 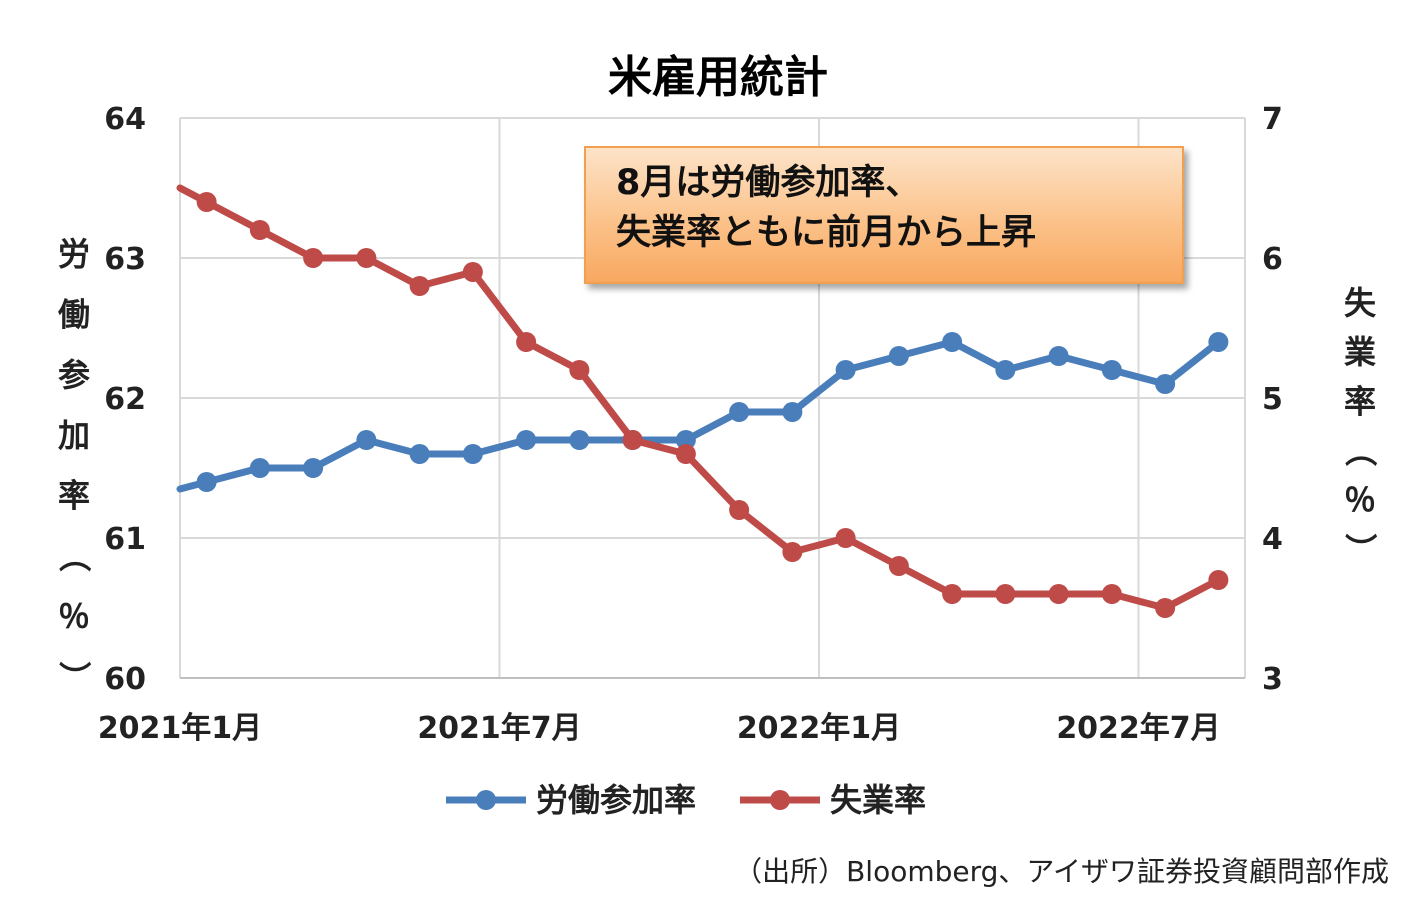 What do you see at coordinates (74, 556) in the screenshot?
I see `left-axis-label-char: （` at bounding box center [74, 556].